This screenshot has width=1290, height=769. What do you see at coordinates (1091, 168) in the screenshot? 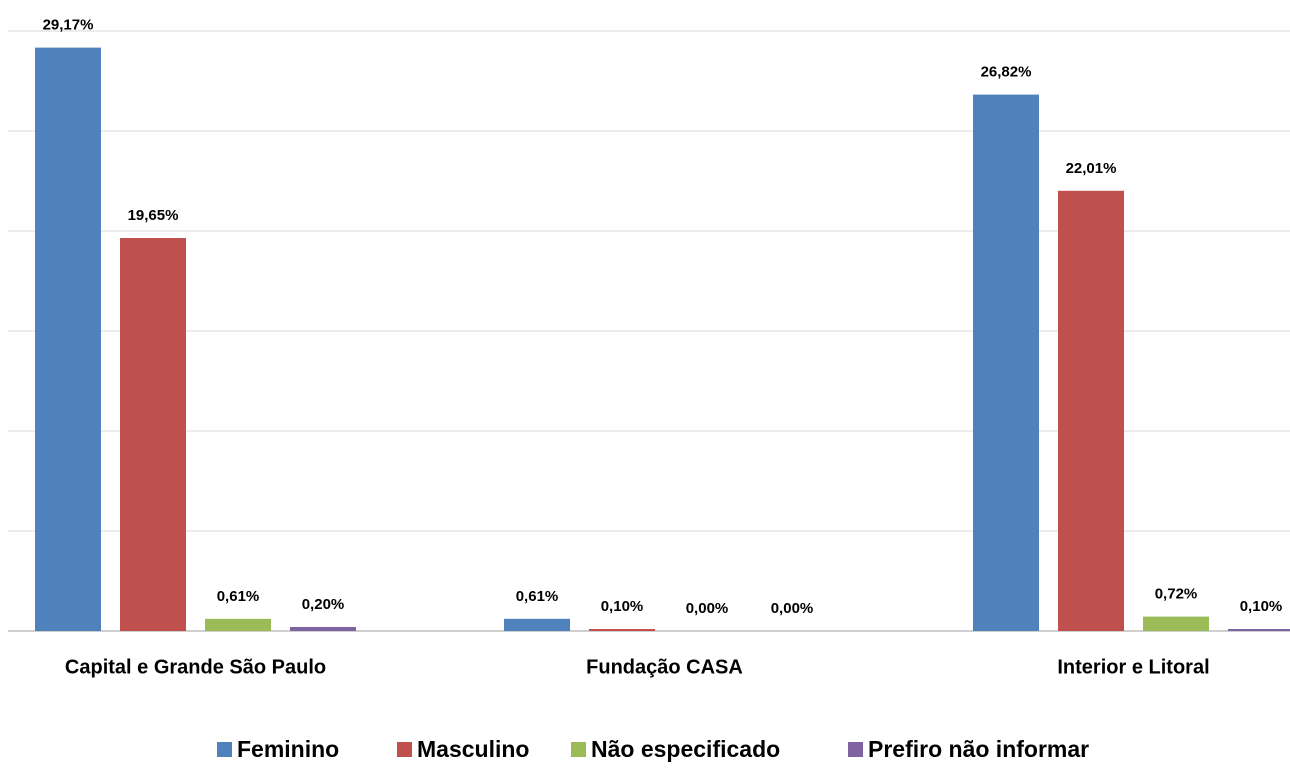
I see `data-label: 22,01%` at bounding box center [1091, 168].